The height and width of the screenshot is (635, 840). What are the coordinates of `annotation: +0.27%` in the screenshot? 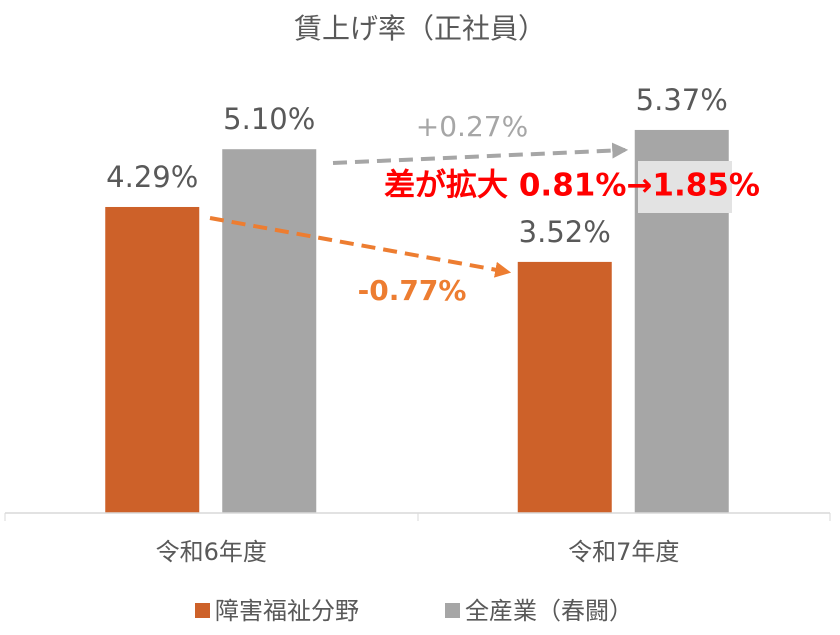 It's located at (472, 126).